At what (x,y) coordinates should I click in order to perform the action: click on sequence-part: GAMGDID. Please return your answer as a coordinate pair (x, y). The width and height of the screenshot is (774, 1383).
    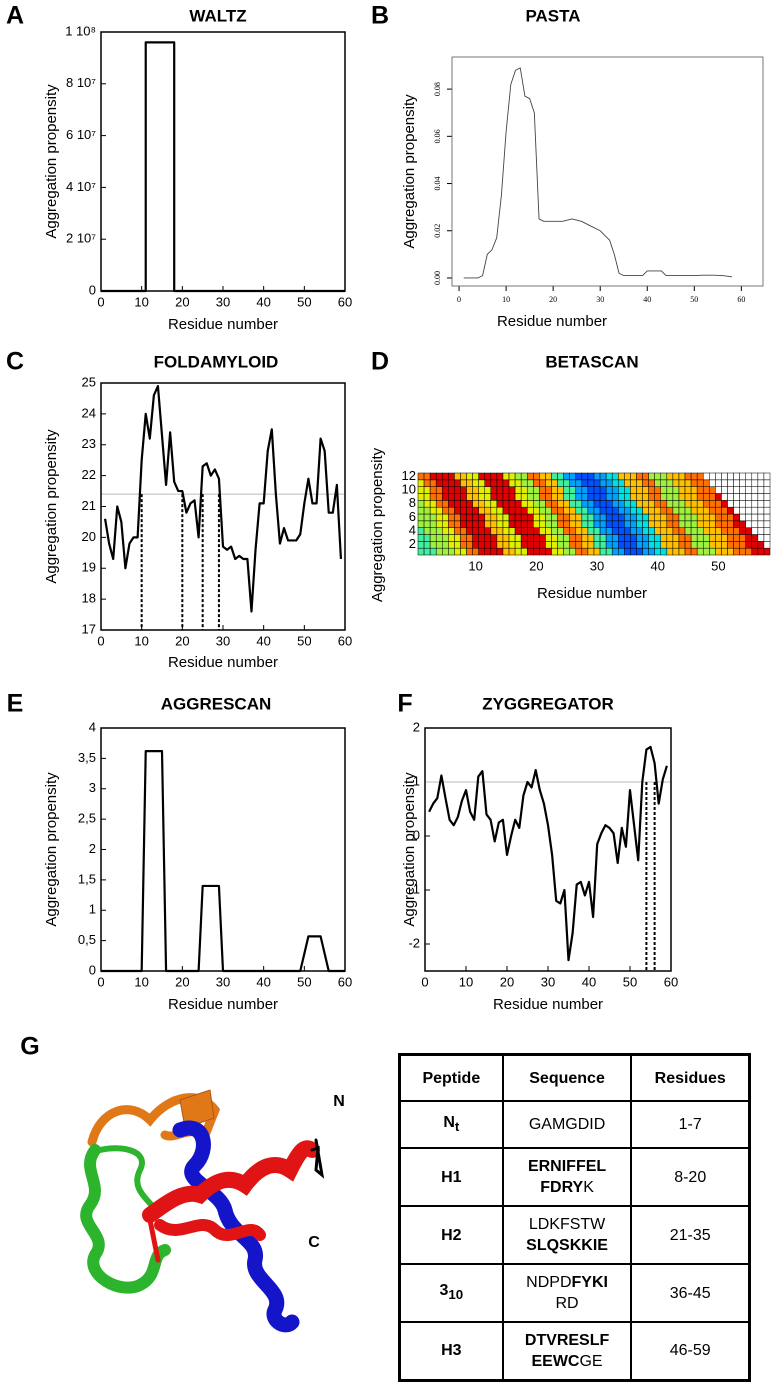
    Looking at the image, I should click on (567, 1124).